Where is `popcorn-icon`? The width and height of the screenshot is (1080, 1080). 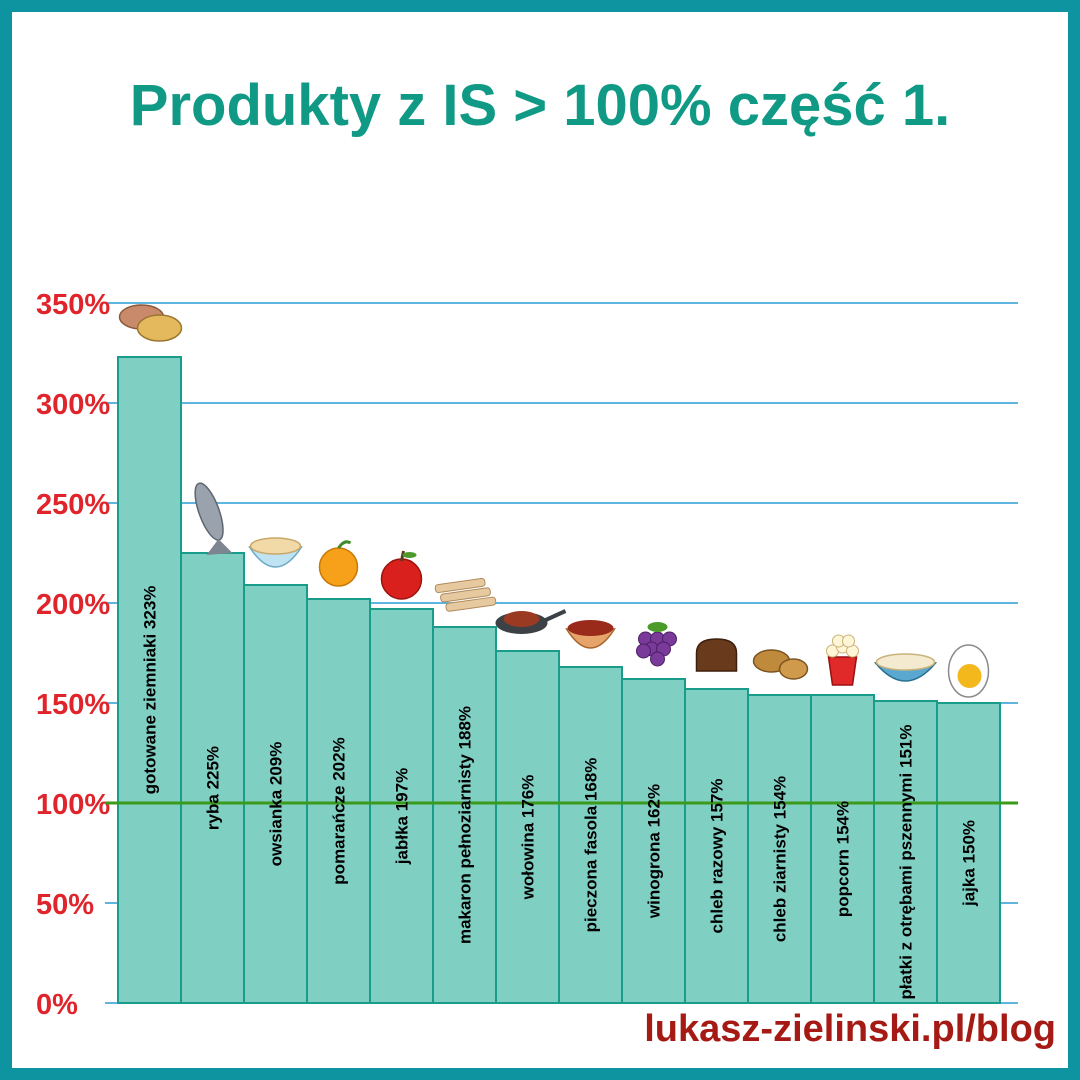 popcorn-icon is located at coordinates (842, 660).